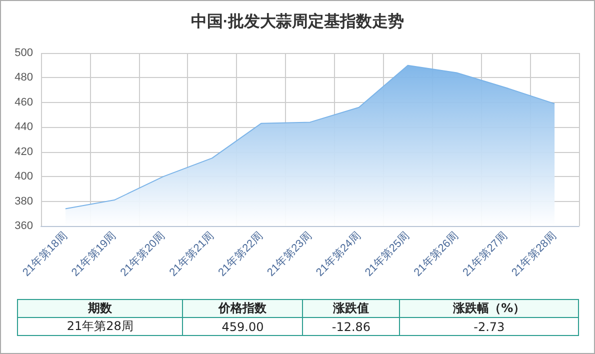  What do you see at coordinates (23, 226) in the screenshot?
I see `y-tick-label: 360` at bounding box center [23, 226].